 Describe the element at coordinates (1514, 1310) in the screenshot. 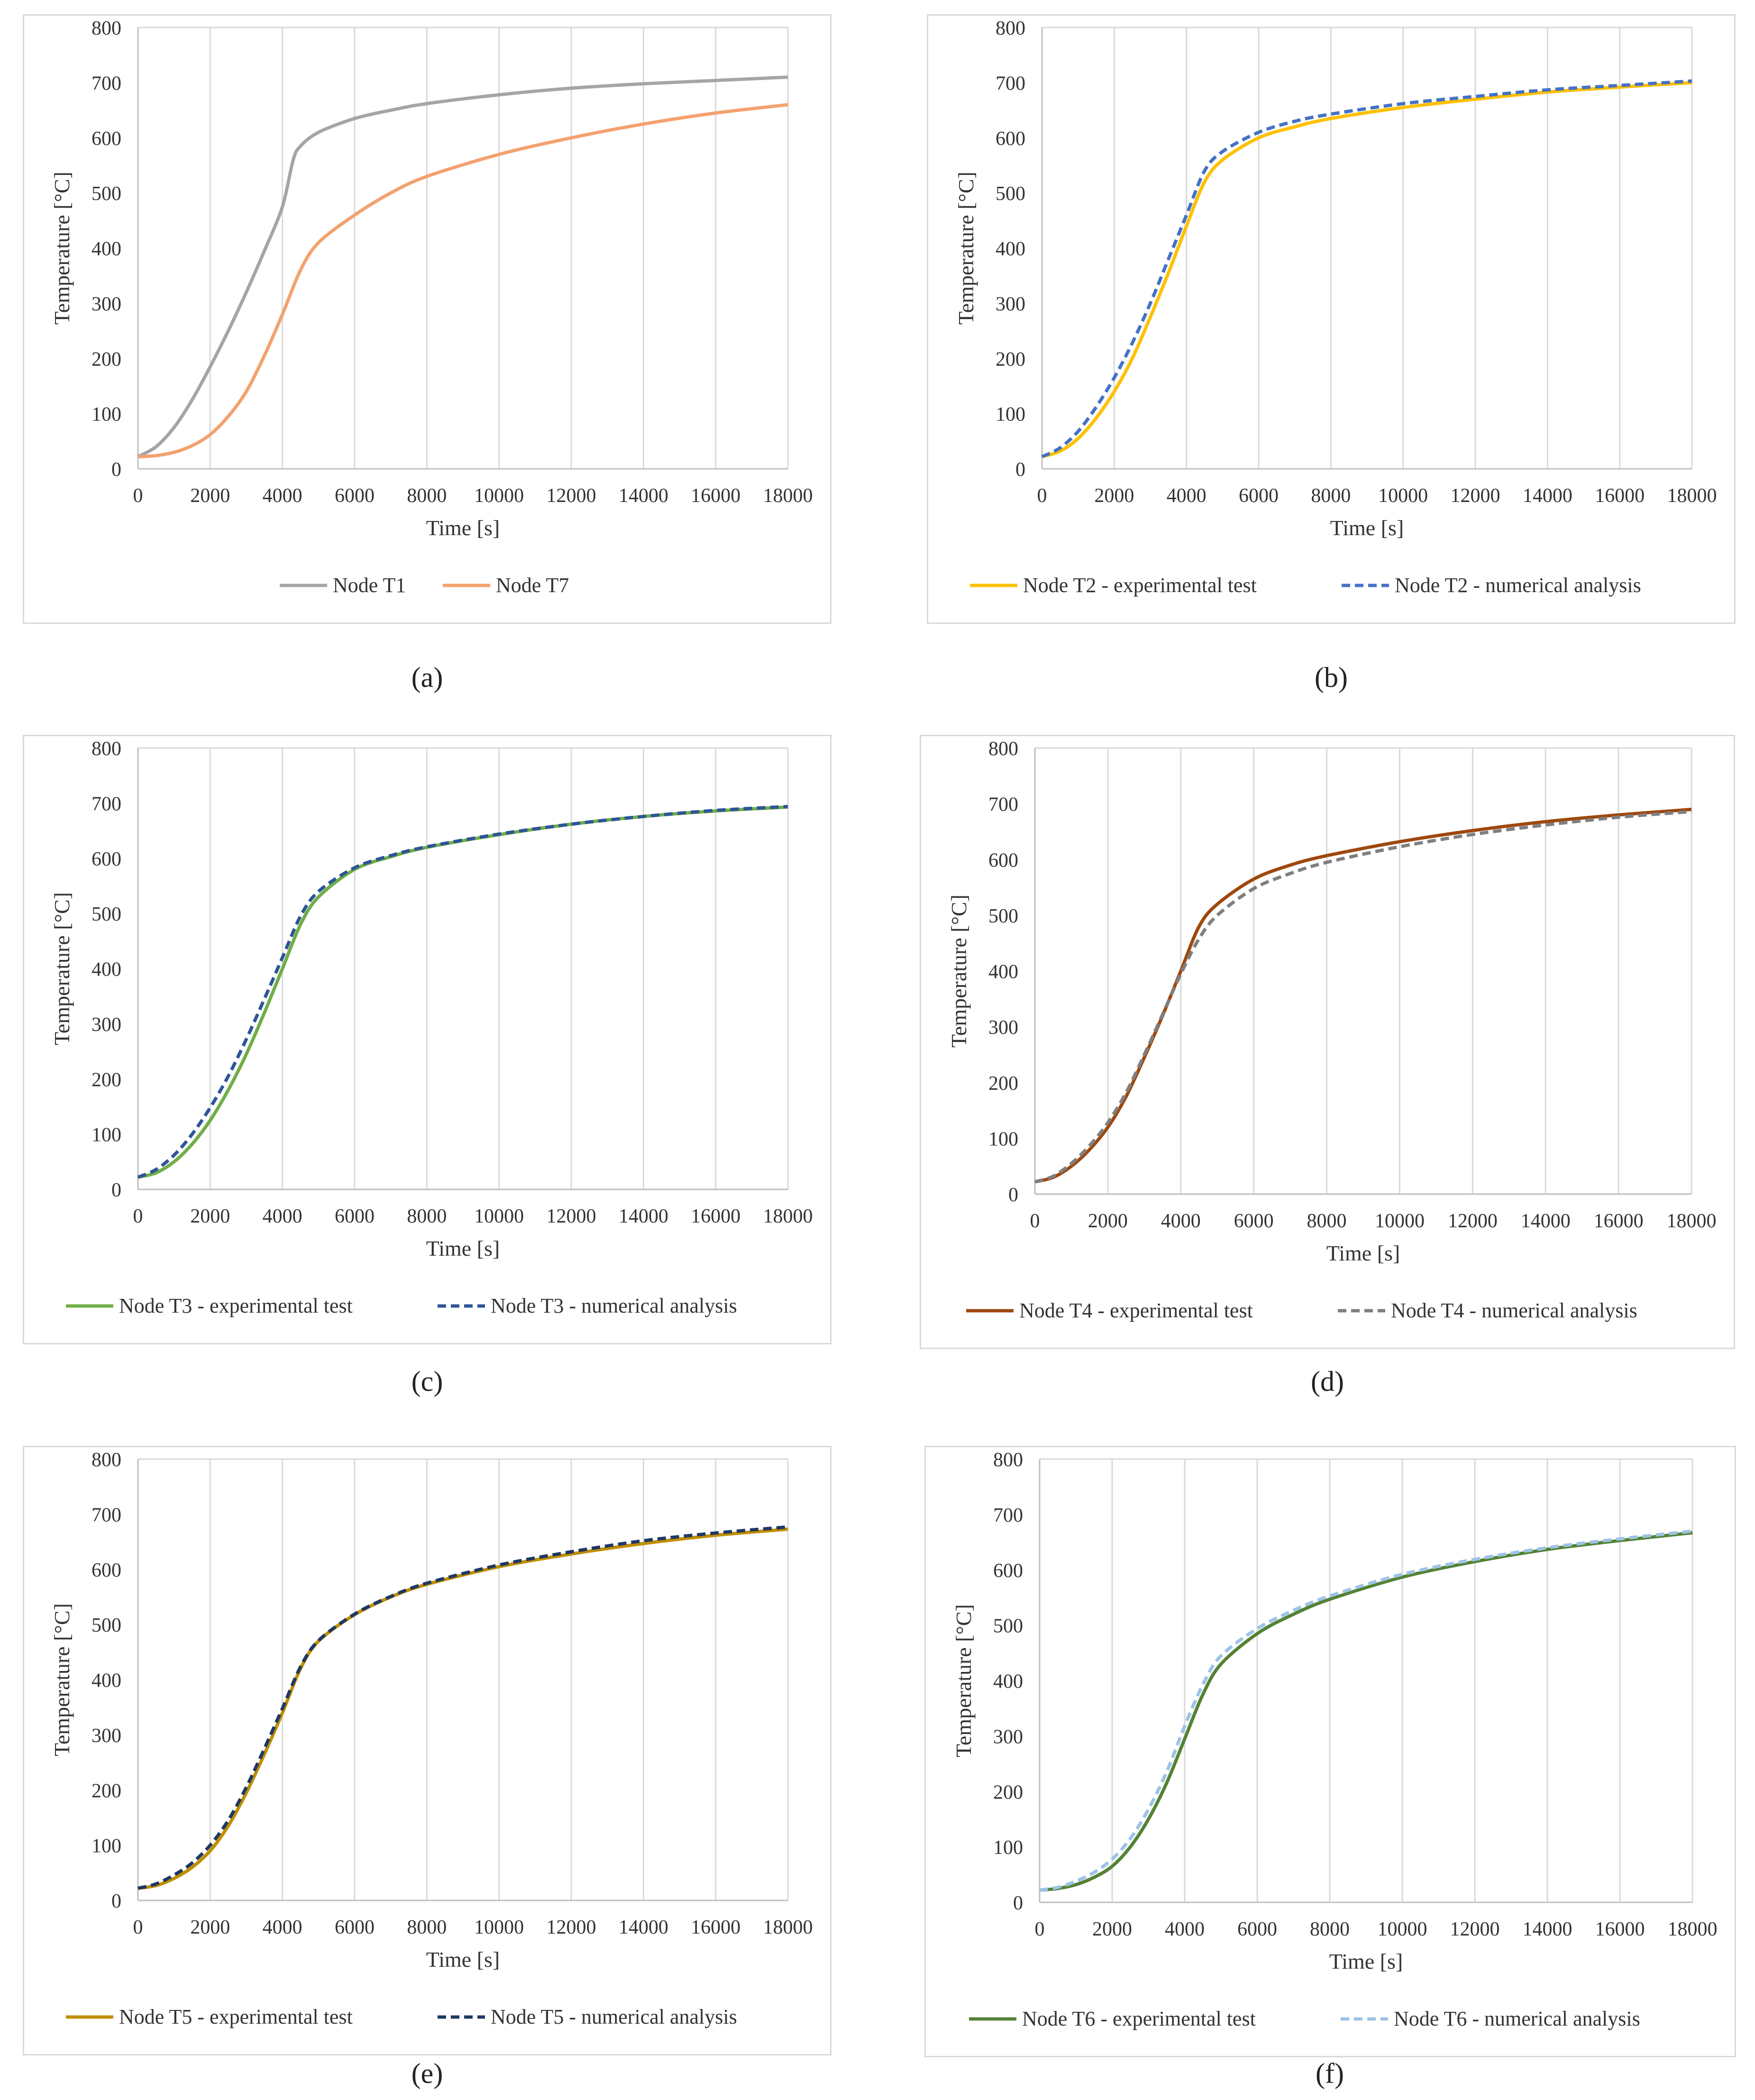

I see `legend-label: Node T4 - numerical analysis` at that location.